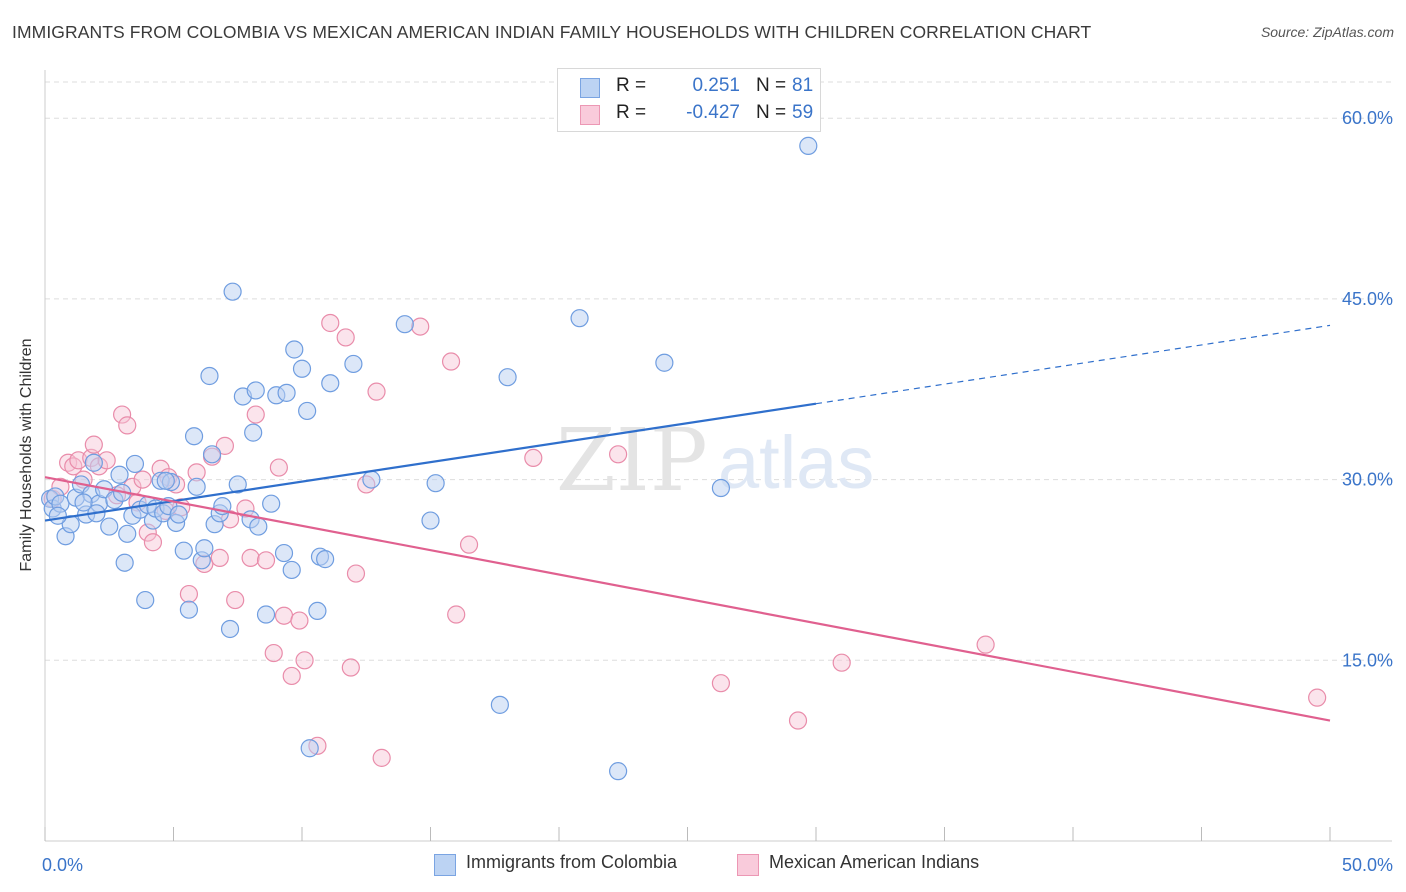 Image resolution: width=1406 pixels, height=892 pixels. What do you see at coordinates (572, 862) in the screenshot?
I see `legend-label-colombia: Immigrants from Colombia` at bounding box center [572, 862].